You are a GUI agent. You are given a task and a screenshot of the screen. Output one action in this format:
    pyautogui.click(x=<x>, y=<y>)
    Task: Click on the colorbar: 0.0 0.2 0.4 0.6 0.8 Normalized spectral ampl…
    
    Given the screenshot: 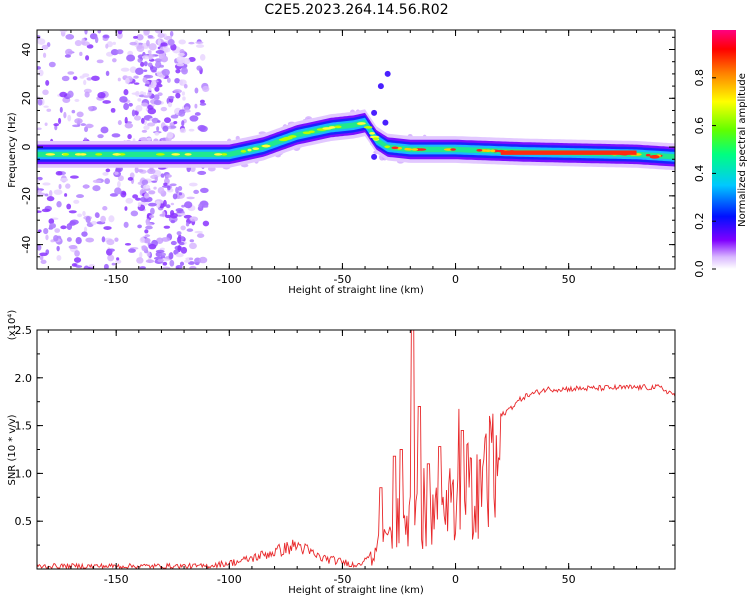 What is the action you would take?
    pyautogui.click(x=720, y=154)
    